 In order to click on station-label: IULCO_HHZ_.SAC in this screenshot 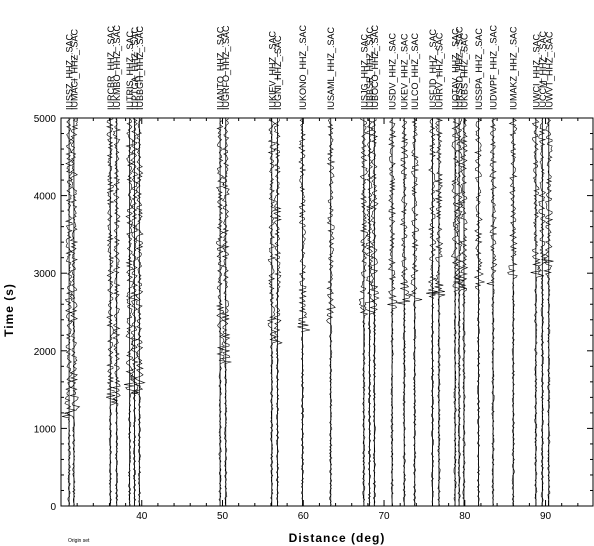, I will do `click(415, 71)`.